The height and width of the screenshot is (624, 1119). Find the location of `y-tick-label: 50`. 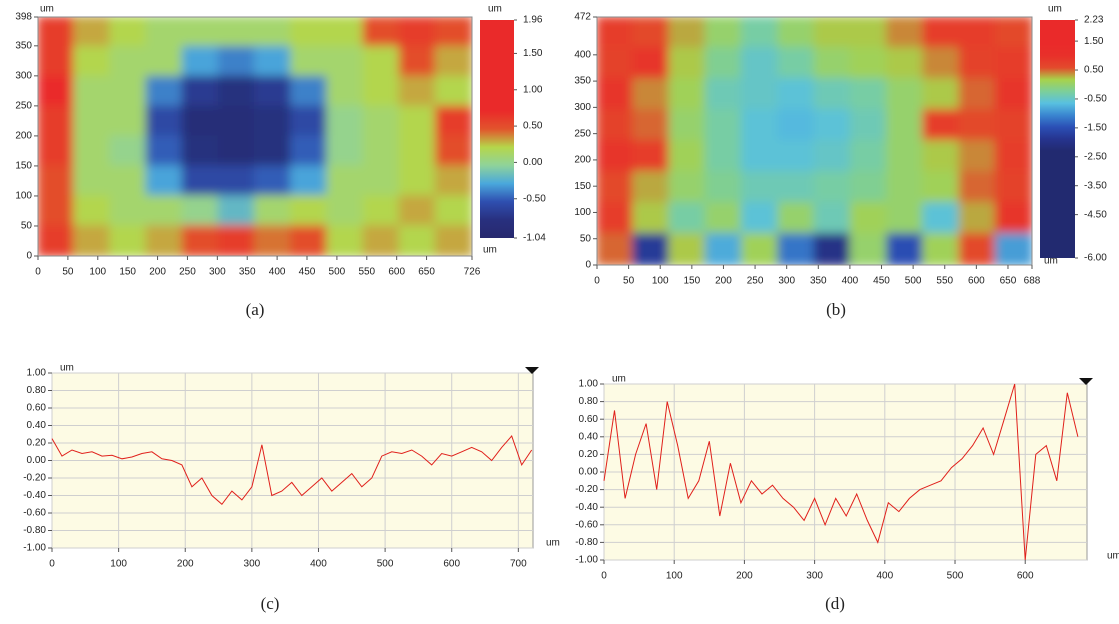

y-tick-label: 50 is located at coordinates (586, 238).